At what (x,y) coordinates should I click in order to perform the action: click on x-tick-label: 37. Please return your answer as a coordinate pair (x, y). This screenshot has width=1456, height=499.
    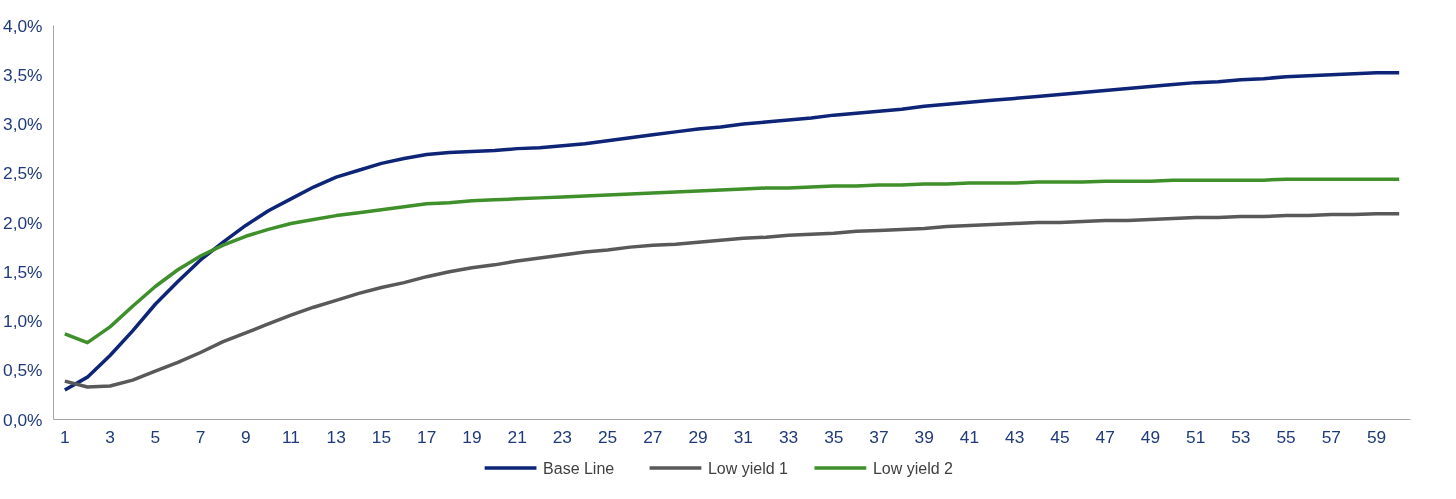
    Looking at the image, I should click on (879, 436).